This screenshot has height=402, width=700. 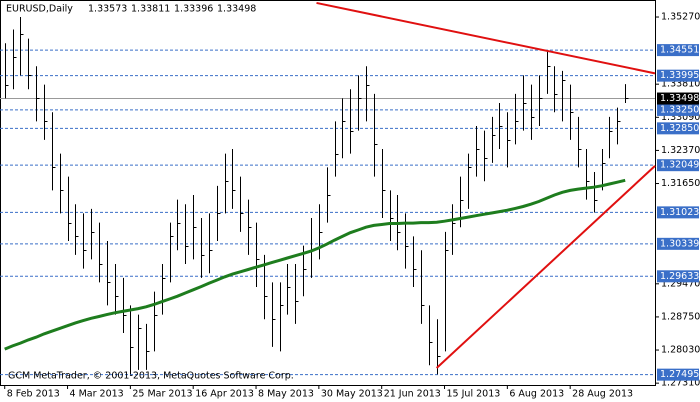 I want to click on x-tick-label: 16 Apr 2013, so click(x=224, y=394).